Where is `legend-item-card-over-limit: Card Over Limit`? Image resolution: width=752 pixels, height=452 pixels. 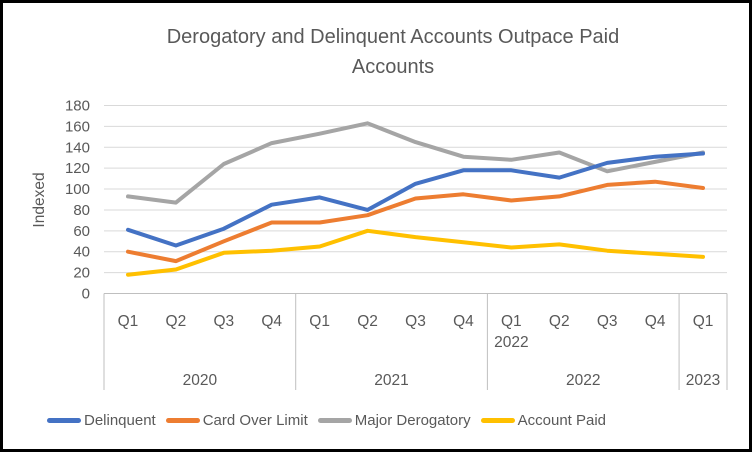
legend-item-card-over-limit: Card Over Limit is located at coordinates (236, 420).